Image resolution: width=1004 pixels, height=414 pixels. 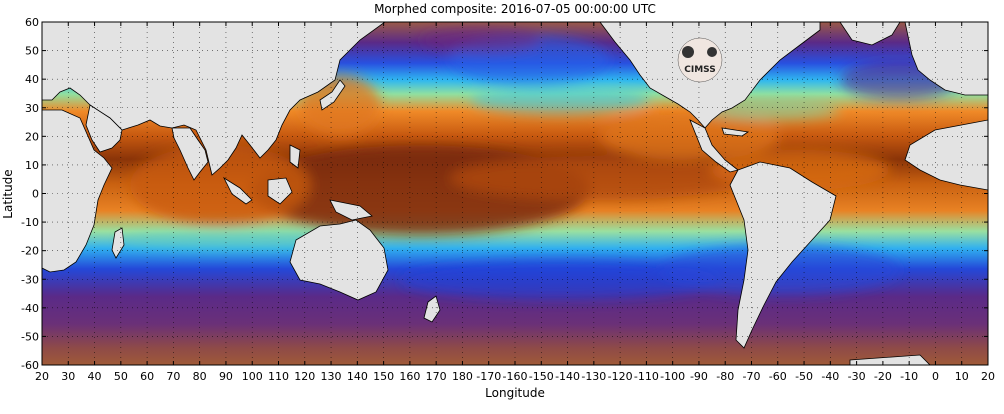 What do you see at coordinates (436, 376) in the screenshot?
I see `x-tick-label: 170` at bounding box center [436, 376].